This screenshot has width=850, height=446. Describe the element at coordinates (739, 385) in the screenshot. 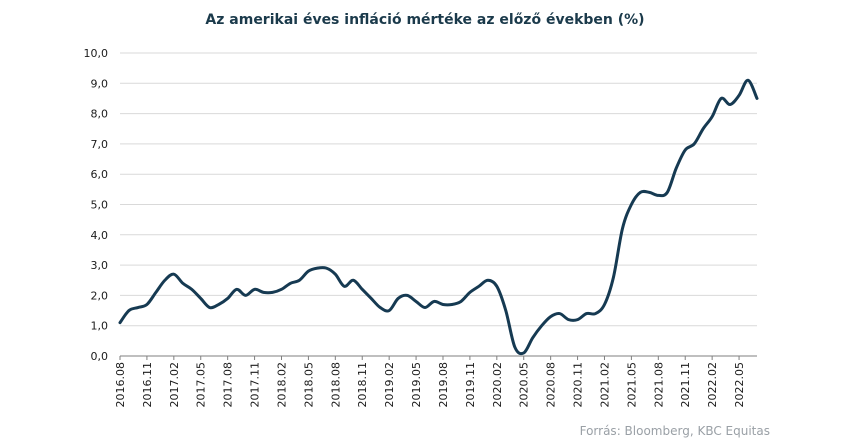

I see `x-tick-label: 2022.05` at that location.